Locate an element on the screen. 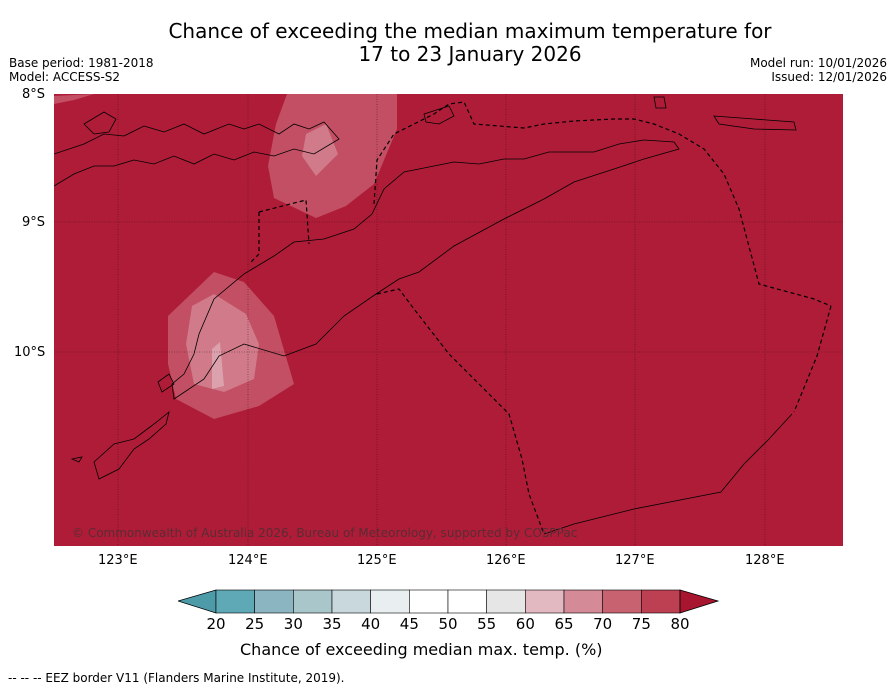 The width and height of the screenshot is (896, 690). savu-coastline is located at coordinates (76, 459).